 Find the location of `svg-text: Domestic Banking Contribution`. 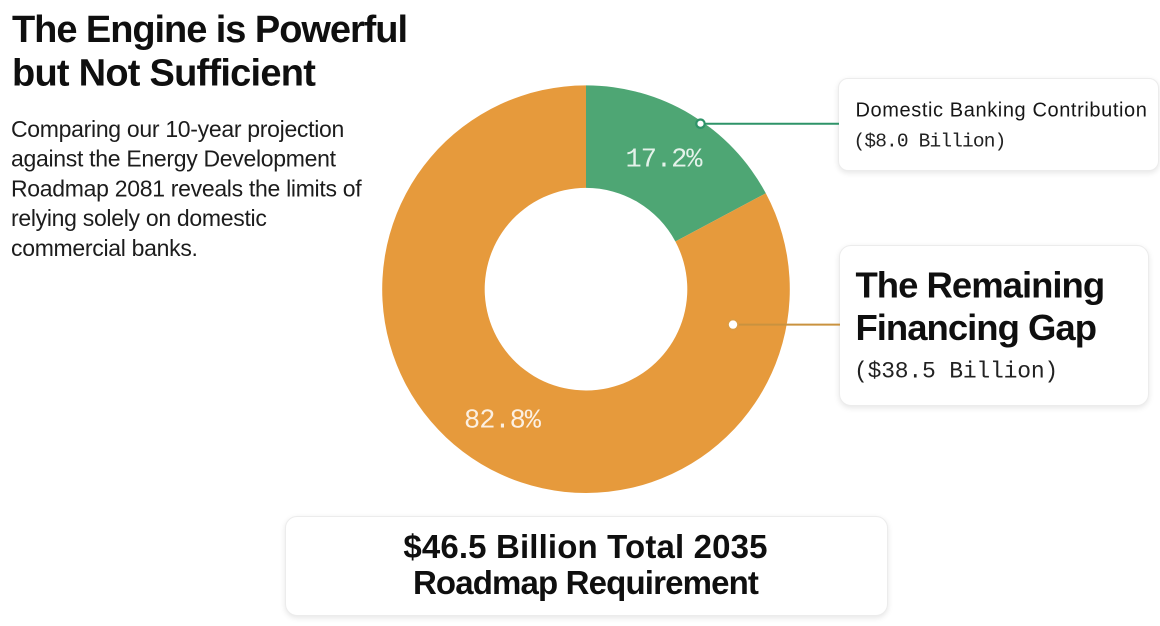

svg-text: Domestic Banking Contribution is located at coordinates (1002, 111).